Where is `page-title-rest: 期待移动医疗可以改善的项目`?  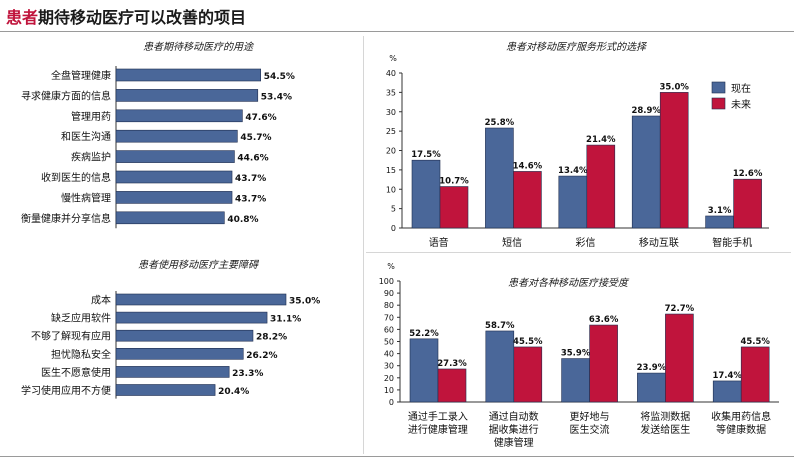
page-title-rest: 期待移动医疗可以改善的项目 is located at coordinates (142, 17).